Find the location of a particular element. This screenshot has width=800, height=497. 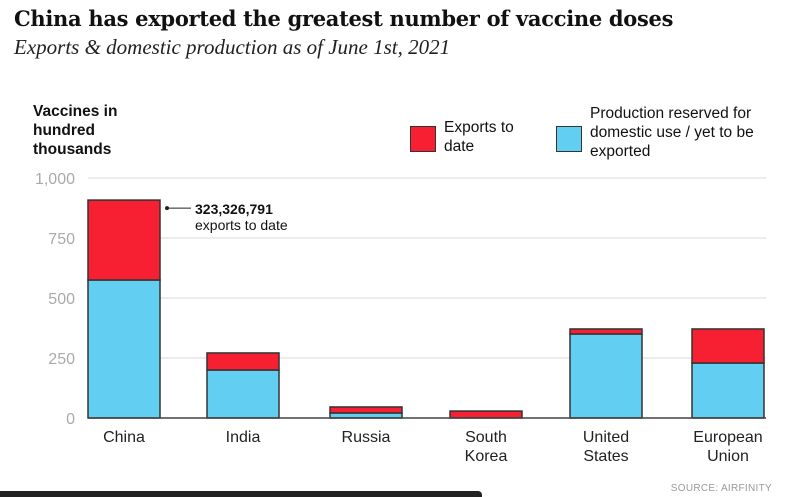

x-tick-label: South Korea is located at coordinates (486, 447).